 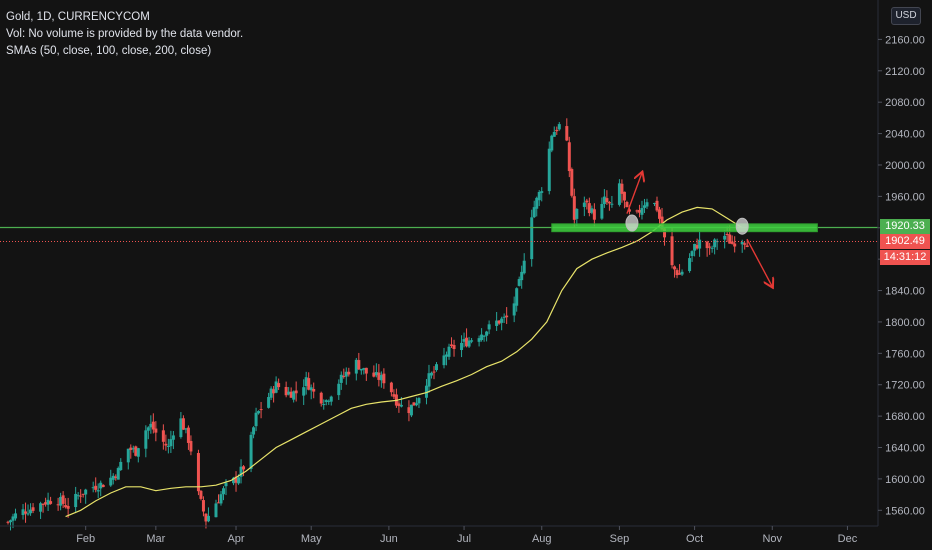 I want to click on price-tick-label: 1640.00, so click(x=905, y=449).